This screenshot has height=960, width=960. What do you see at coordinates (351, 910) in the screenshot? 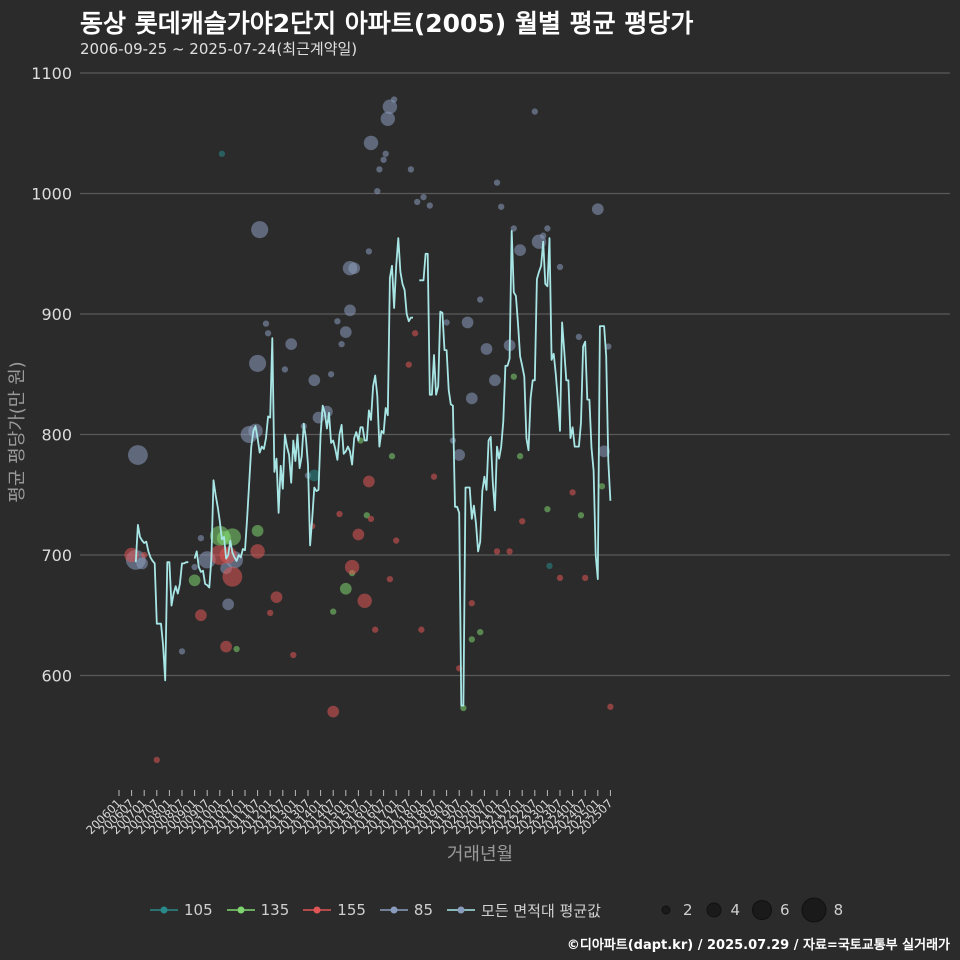
I see `legend-label-155: 155` at bounding box center [351, 910].